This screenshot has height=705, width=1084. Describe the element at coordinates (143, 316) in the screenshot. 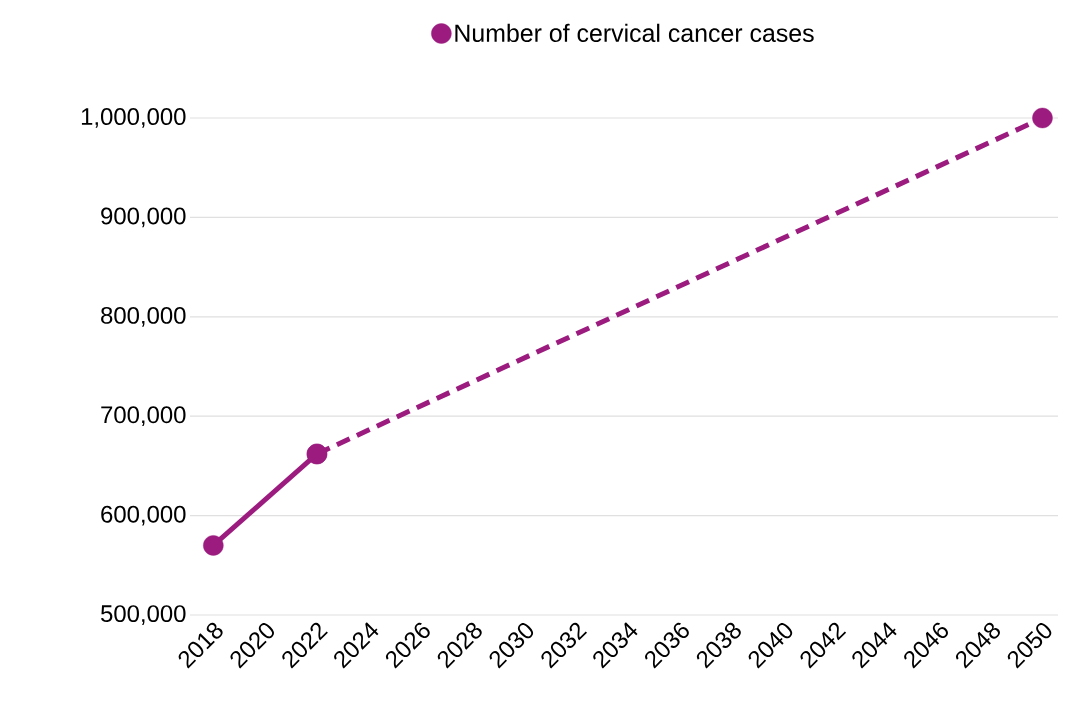

I see `y-tick-label: 800,000` at that location.